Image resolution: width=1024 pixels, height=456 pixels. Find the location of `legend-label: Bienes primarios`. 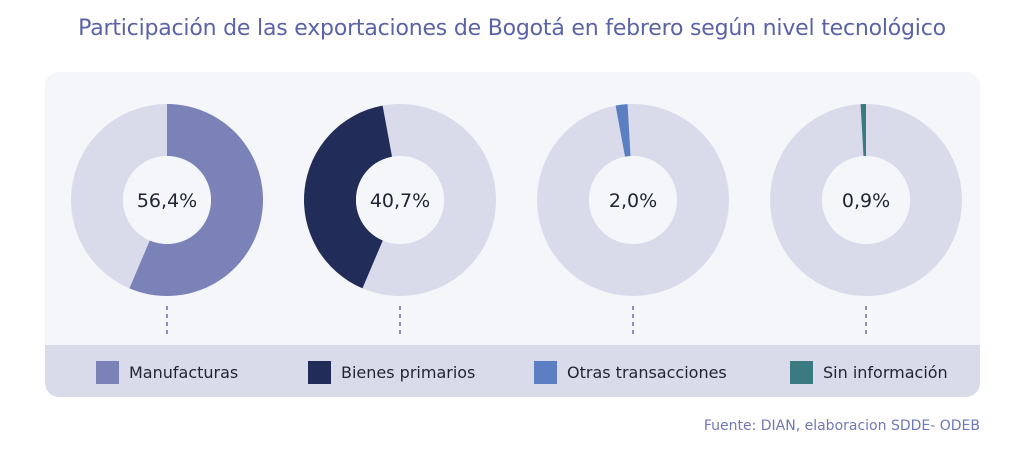

legend-label: Bienes primarios is located at coordinates (408, 372).